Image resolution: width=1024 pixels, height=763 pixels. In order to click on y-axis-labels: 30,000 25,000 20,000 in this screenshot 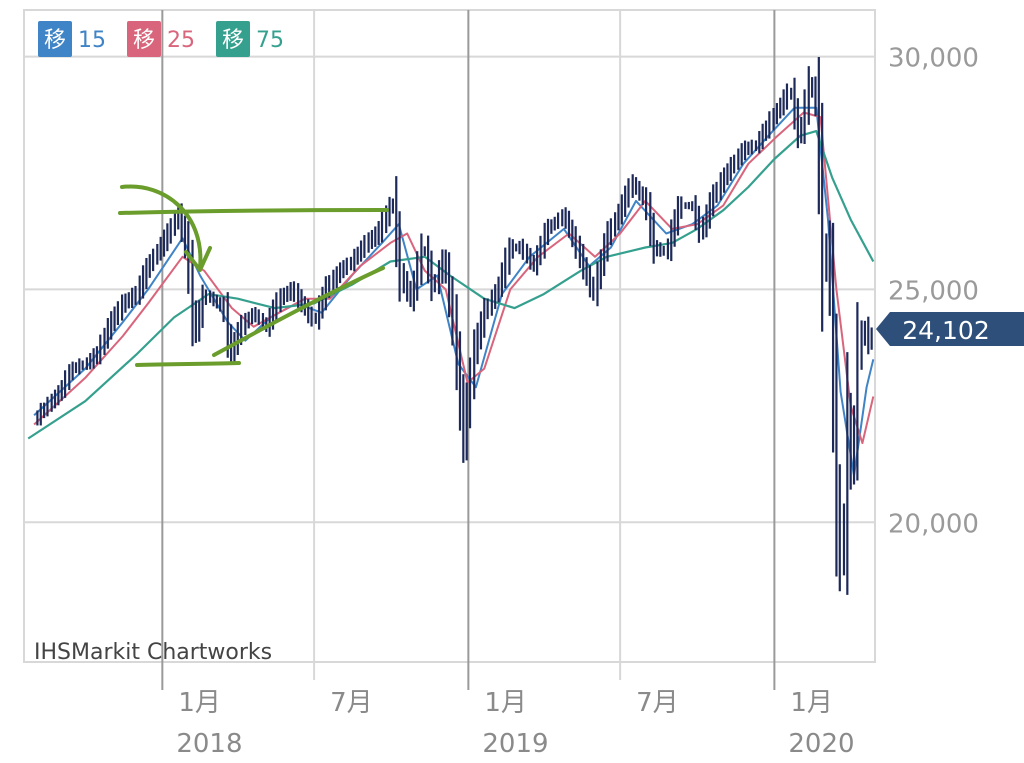, I will do `click(933, 292)`.